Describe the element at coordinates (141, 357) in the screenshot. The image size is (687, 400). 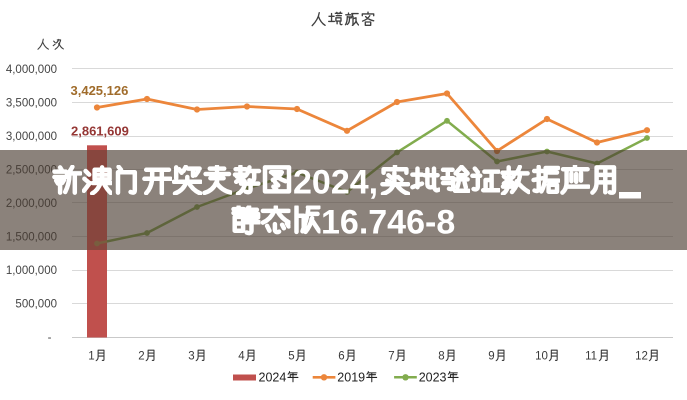
I see `svg-text: 2` at that location.